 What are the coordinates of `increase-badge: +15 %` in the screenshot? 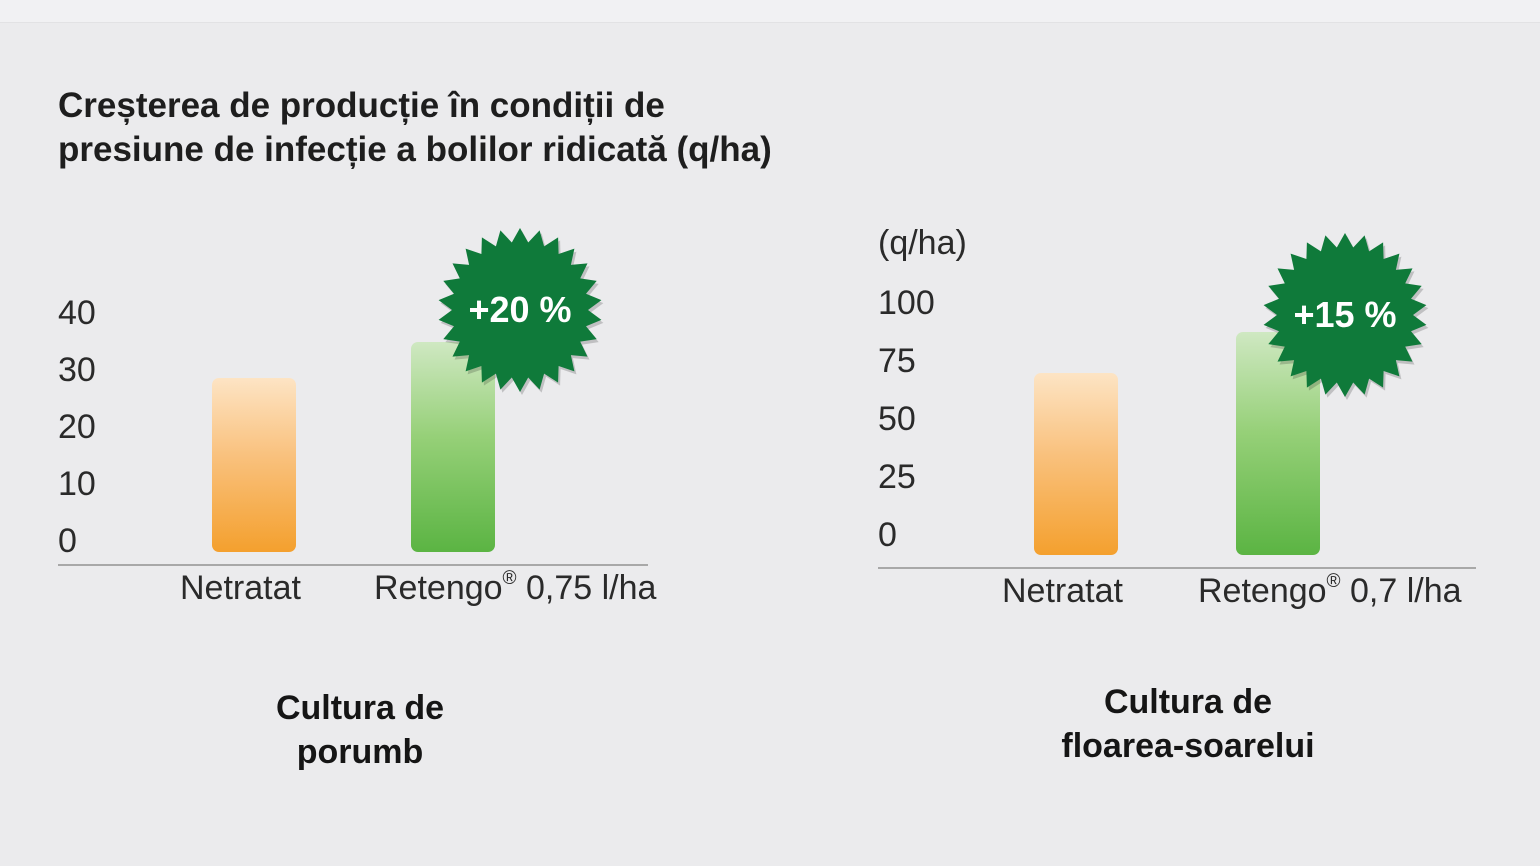 It's located at (1345, 315).